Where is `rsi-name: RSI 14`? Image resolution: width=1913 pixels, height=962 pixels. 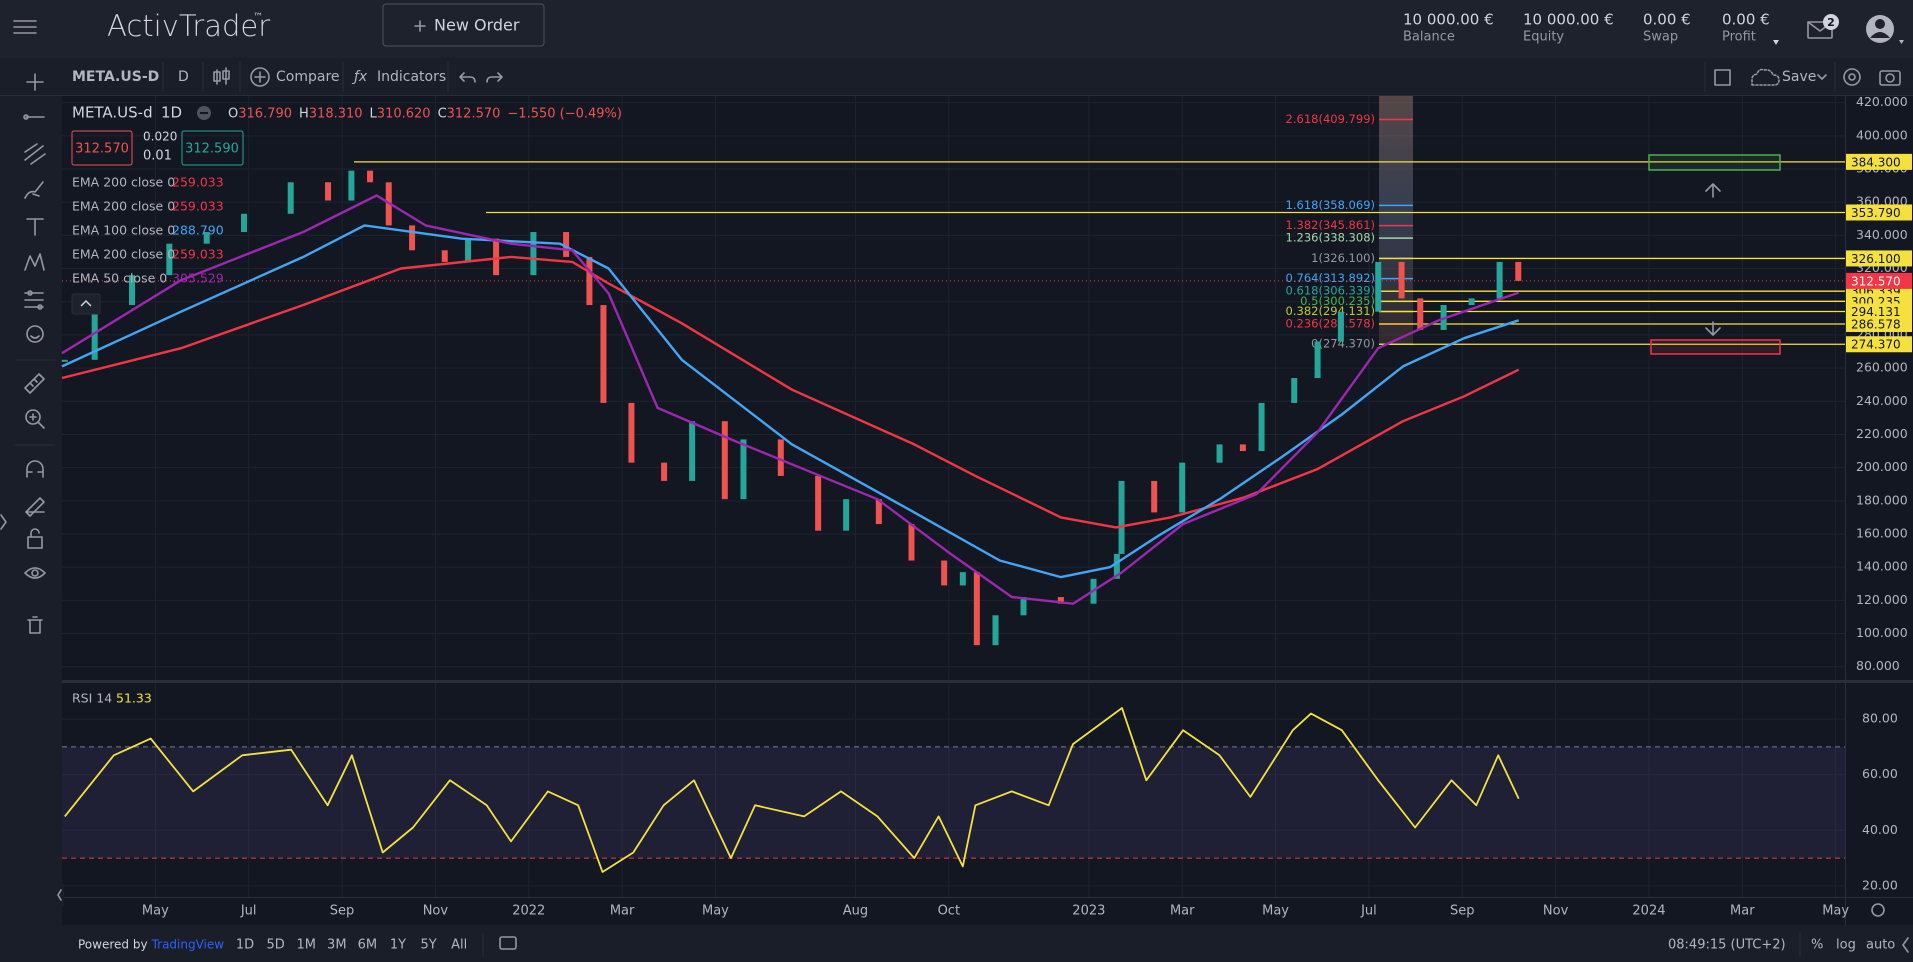 rsi-name: RSI 14 is located at coordinates (92, 698).